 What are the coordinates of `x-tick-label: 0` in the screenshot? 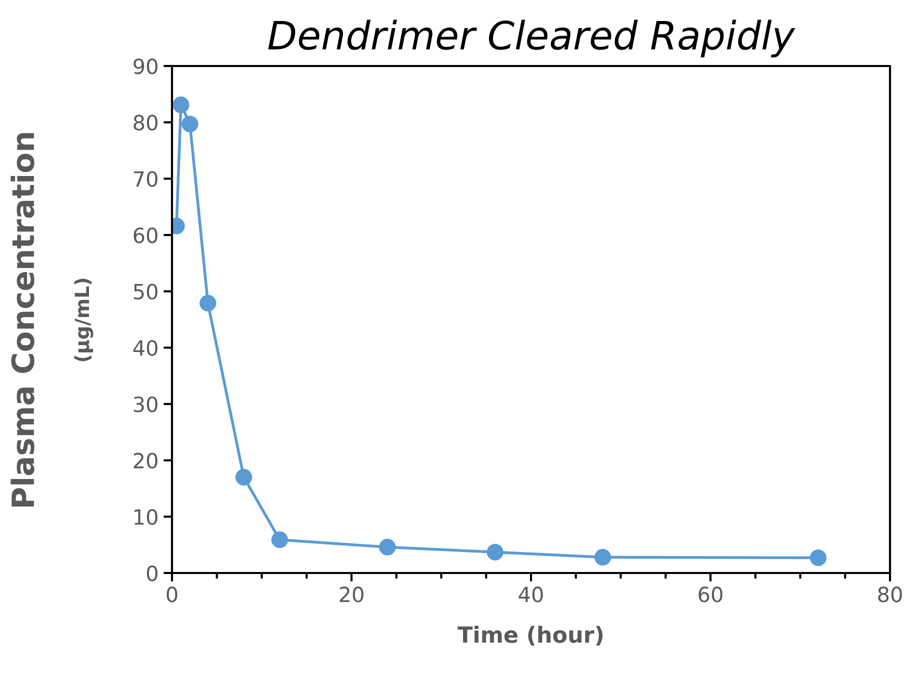 It's located at (172, 594).